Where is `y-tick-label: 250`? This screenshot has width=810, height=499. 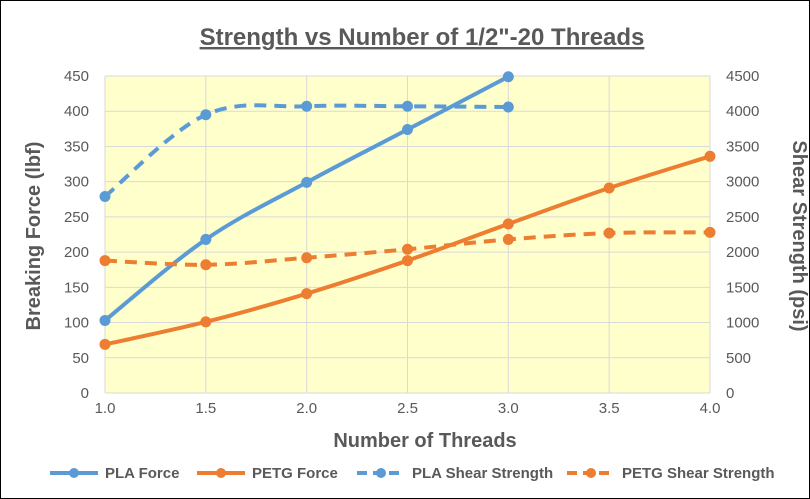 y-tick-label: 250 is located at coordinates (76, 217).